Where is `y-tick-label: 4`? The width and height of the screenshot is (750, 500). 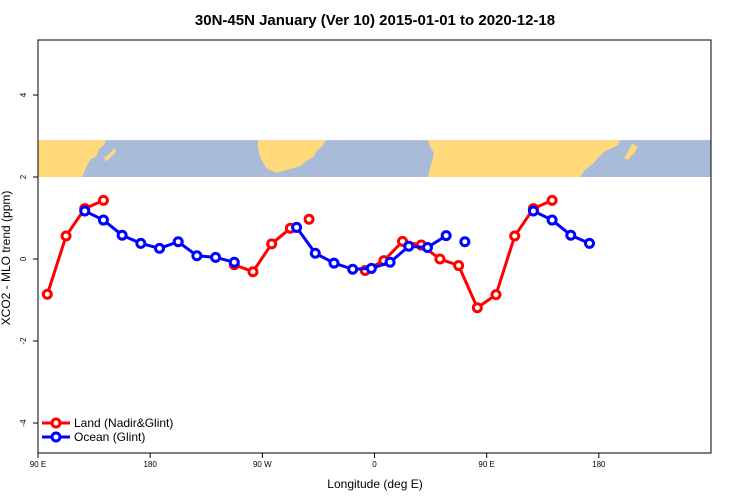 y-tick-label: 4 is located at coordinates (23, 94).